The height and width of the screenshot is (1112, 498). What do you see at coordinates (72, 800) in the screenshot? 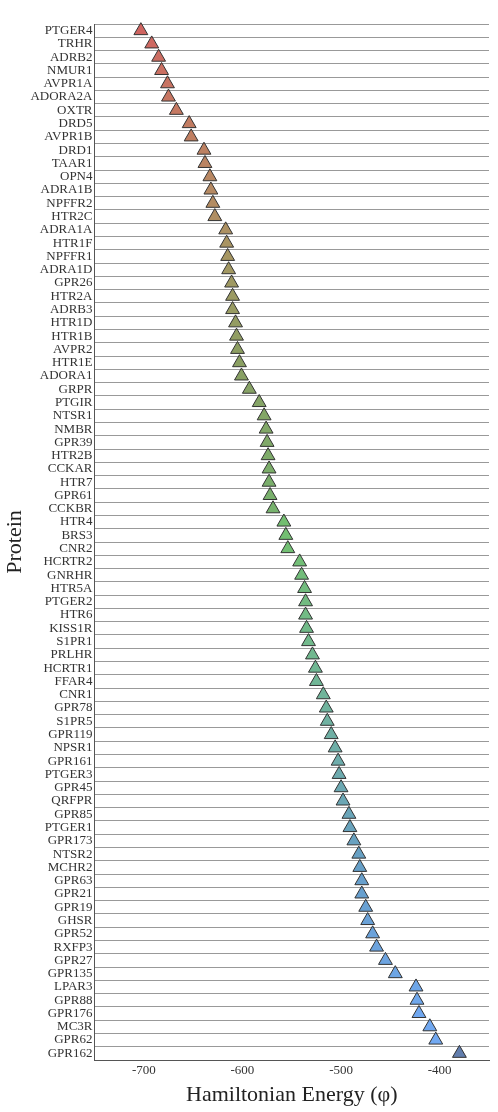
I see `y-tick-label: QRFPR` at bounding box center [72, 800].